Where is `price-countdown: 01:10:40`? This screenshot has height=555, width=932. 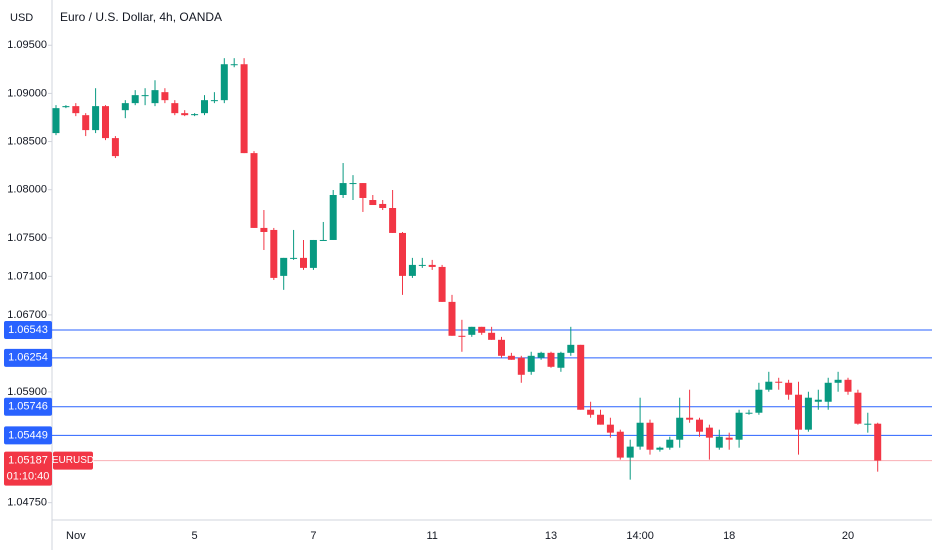 price-countdown: 01:10:40 is located at coordinates (28, 476).